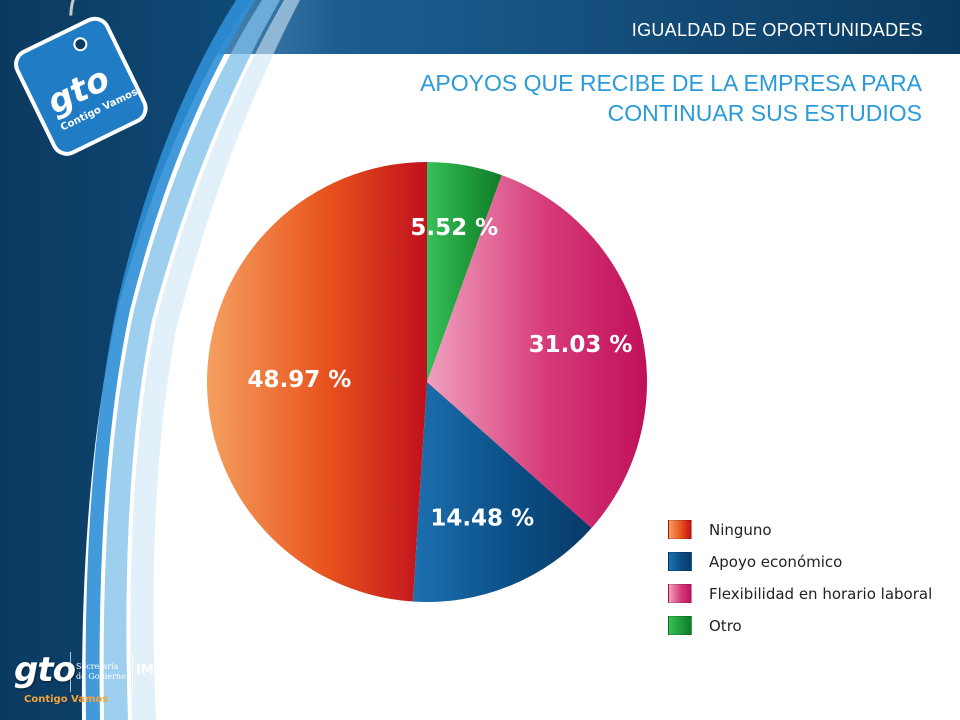 This screenshot has height=720, width=960. Describe the element at coordinates (482, 518) in the screenshot. I see `slice-value-label-apoyo-economico: 14.48 %` at that location.